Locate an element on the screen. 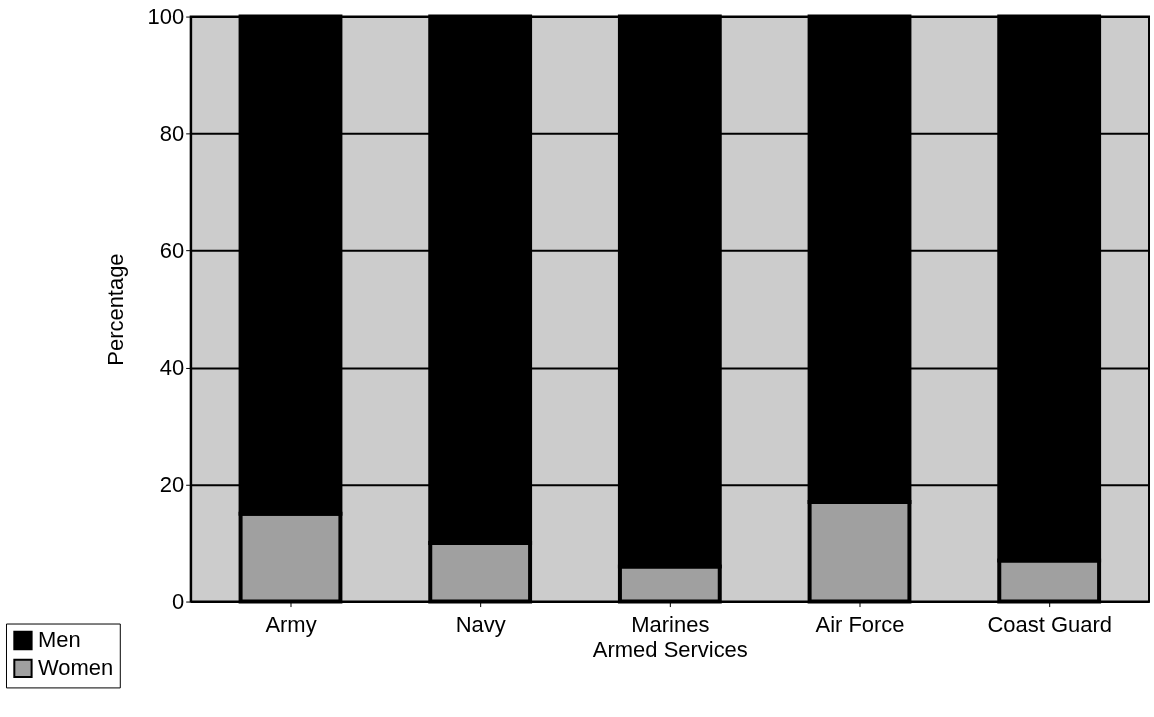  y-tick-label: 20 is located at coordinates (172, 485).